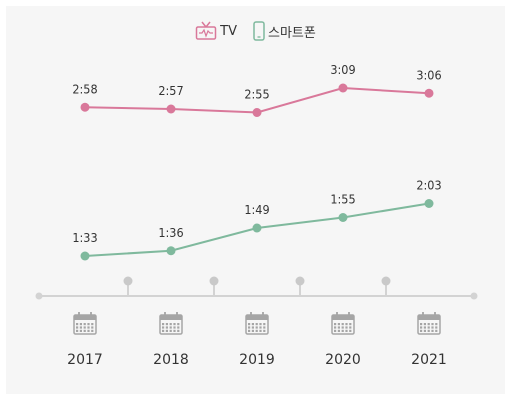 The height and width of the screenshot is (400, 511). I want to click on data-label-tv: 2:58, so click(84, 88).